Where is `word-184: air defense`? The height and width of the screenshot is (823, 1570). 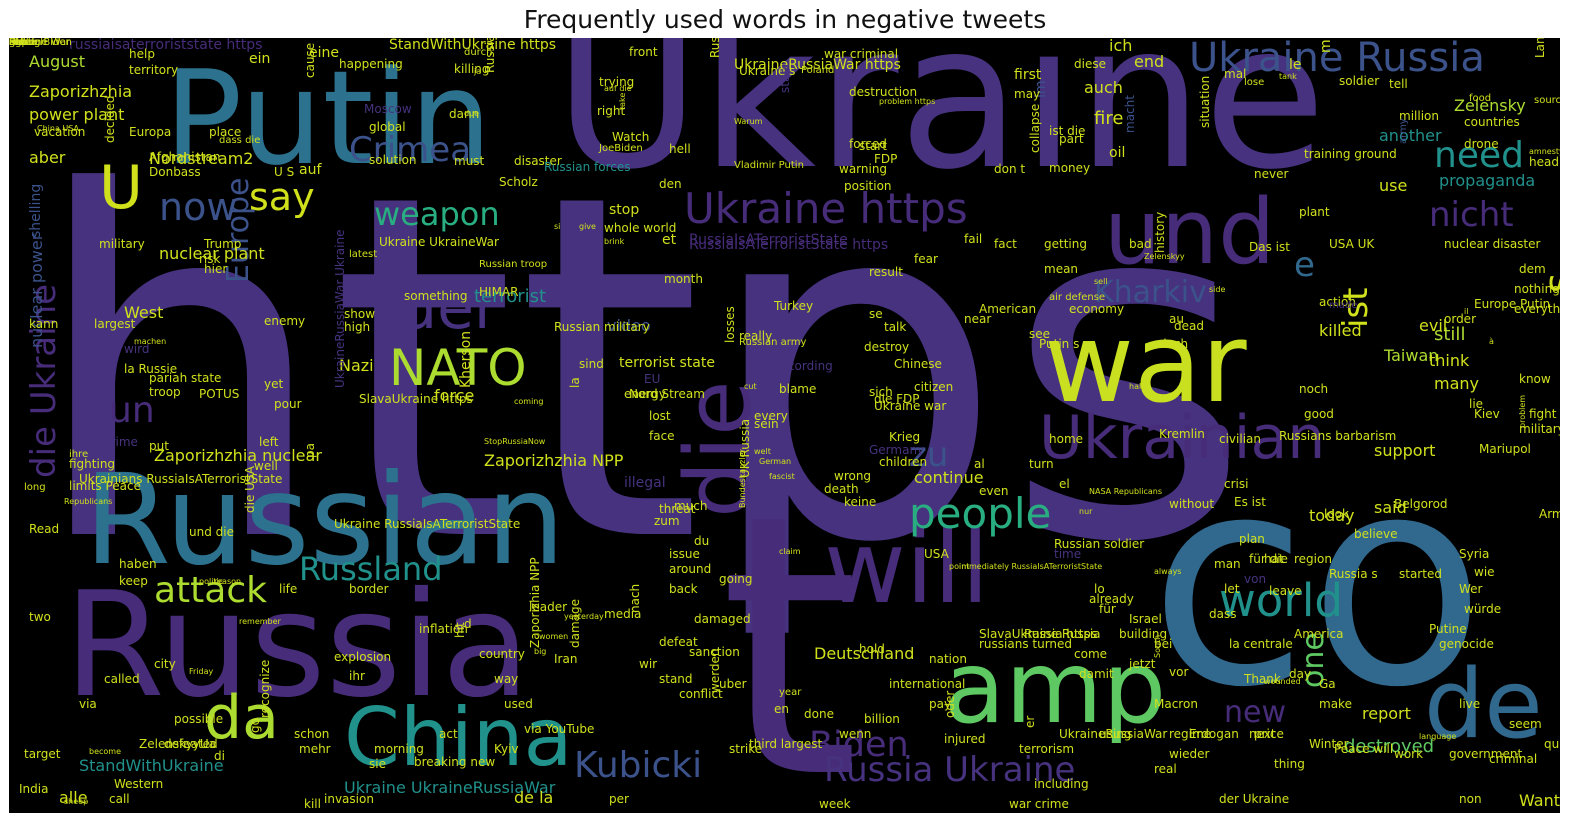 word-184: air defense is located at coordinates (1077, 297).